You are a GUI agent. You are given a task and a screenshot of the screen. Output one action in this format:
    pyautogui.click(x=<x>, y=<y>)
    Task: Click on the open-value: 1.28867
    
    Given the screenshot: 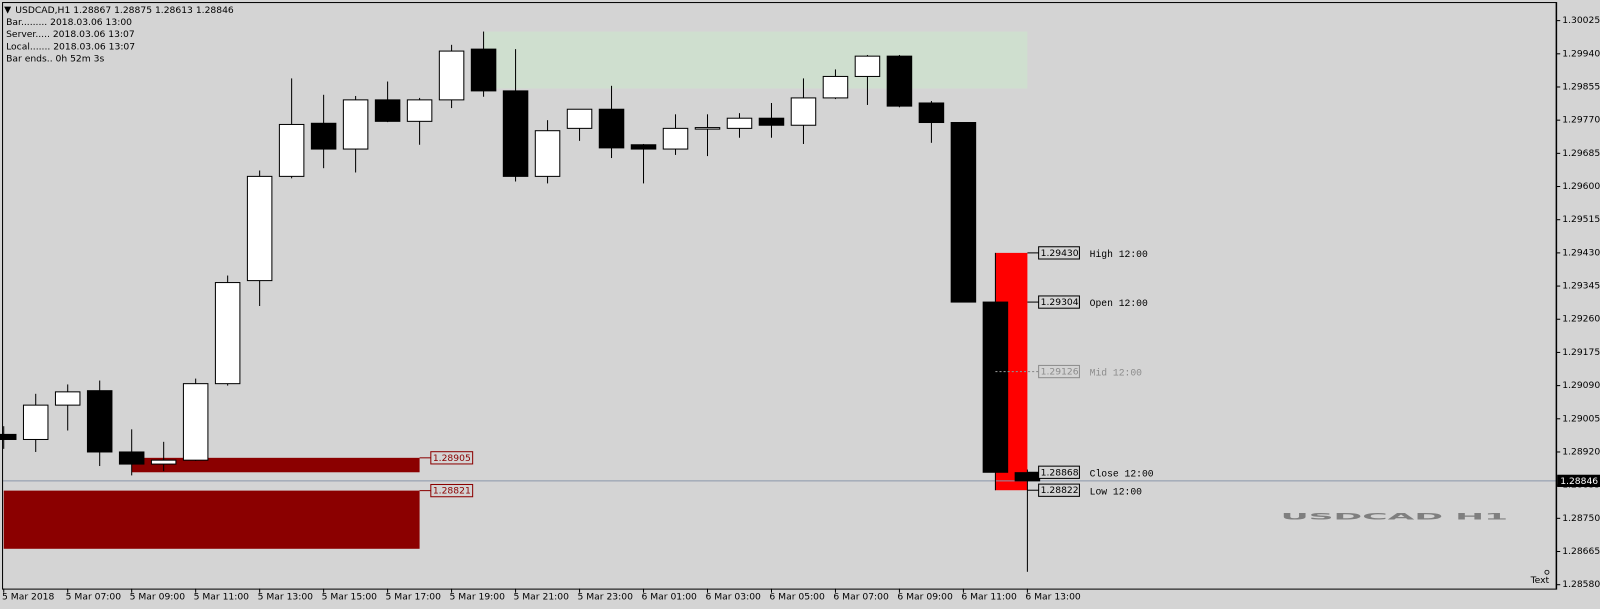 What is the action you would take?
    pyautogui.click(x=92, y=10)
    